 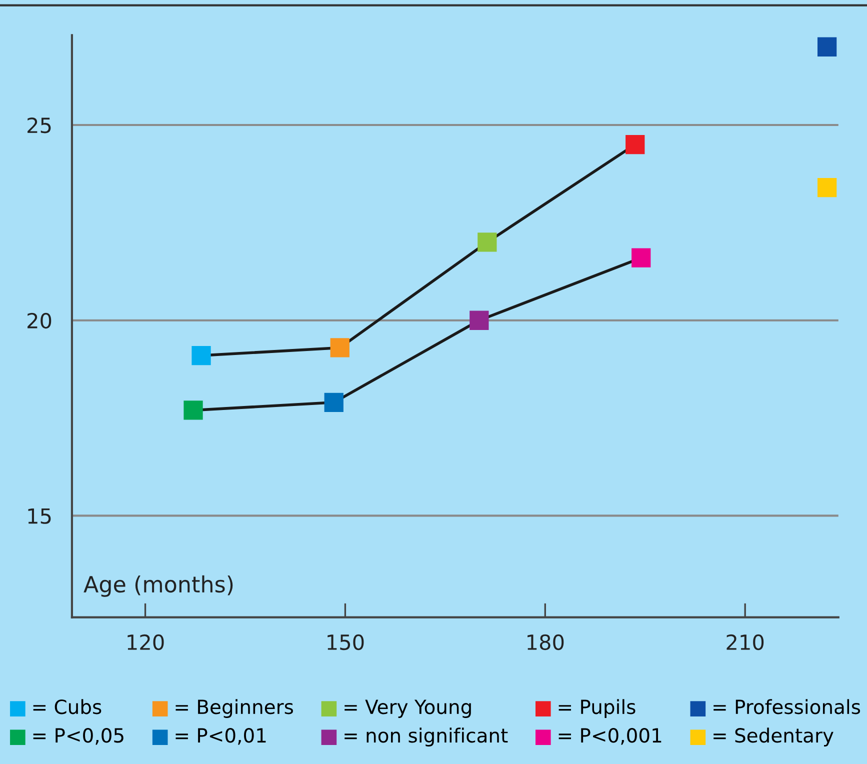 What do you see at coordinates (78, 736) in the screenshot?
I see `legend-label: = P<0,05` at bounding box center [78, 736].